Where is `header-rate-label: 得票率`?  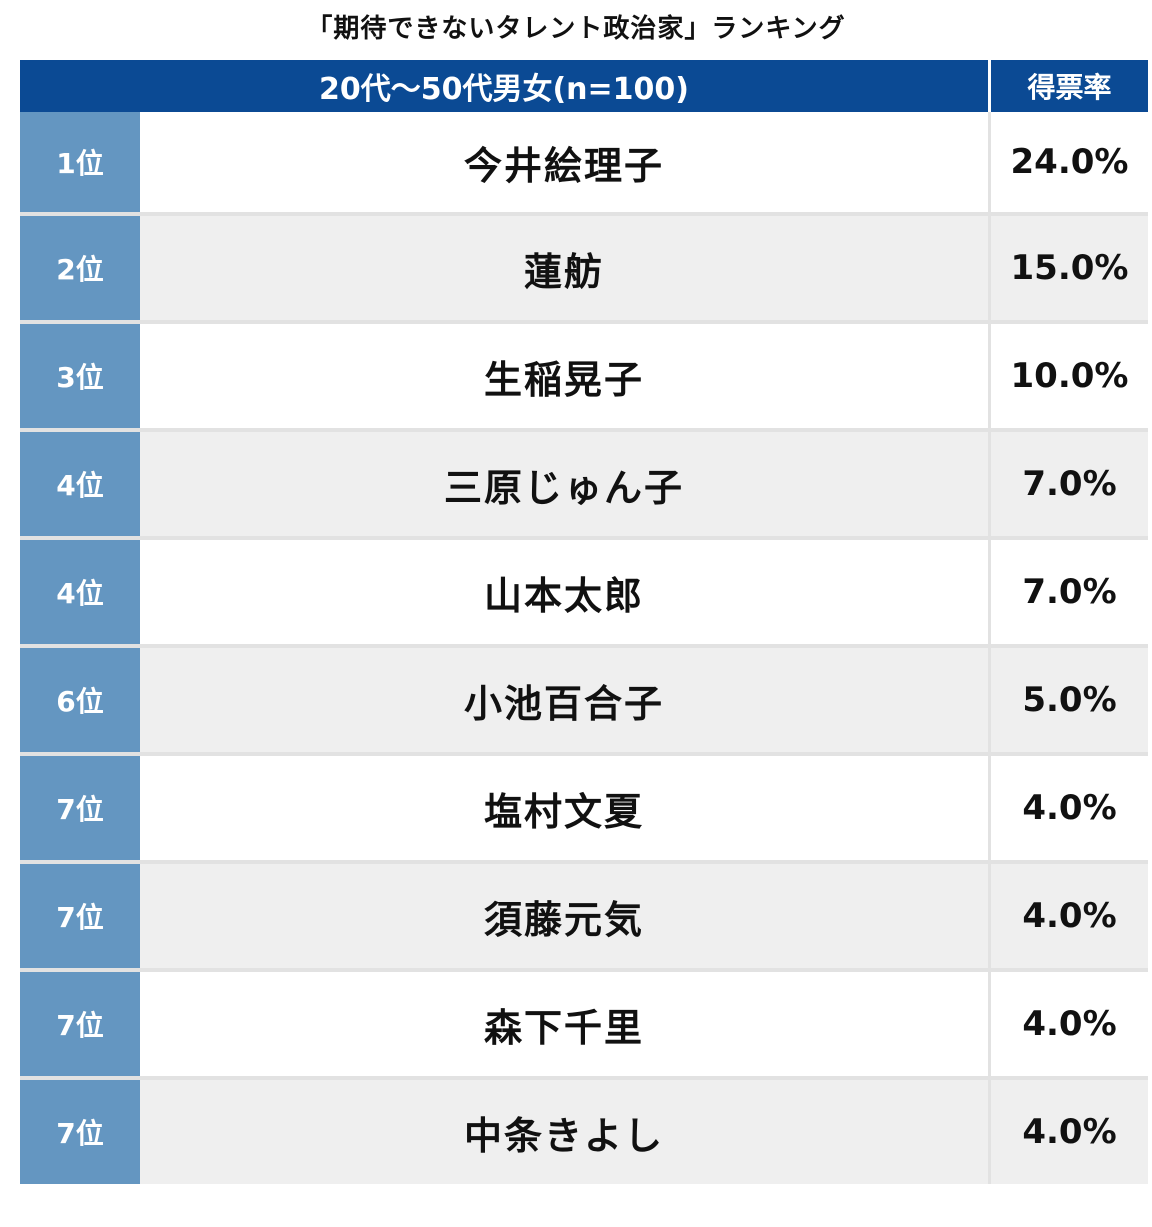
header-rate-label: 得票率 is located at coordinates (1069, 87).